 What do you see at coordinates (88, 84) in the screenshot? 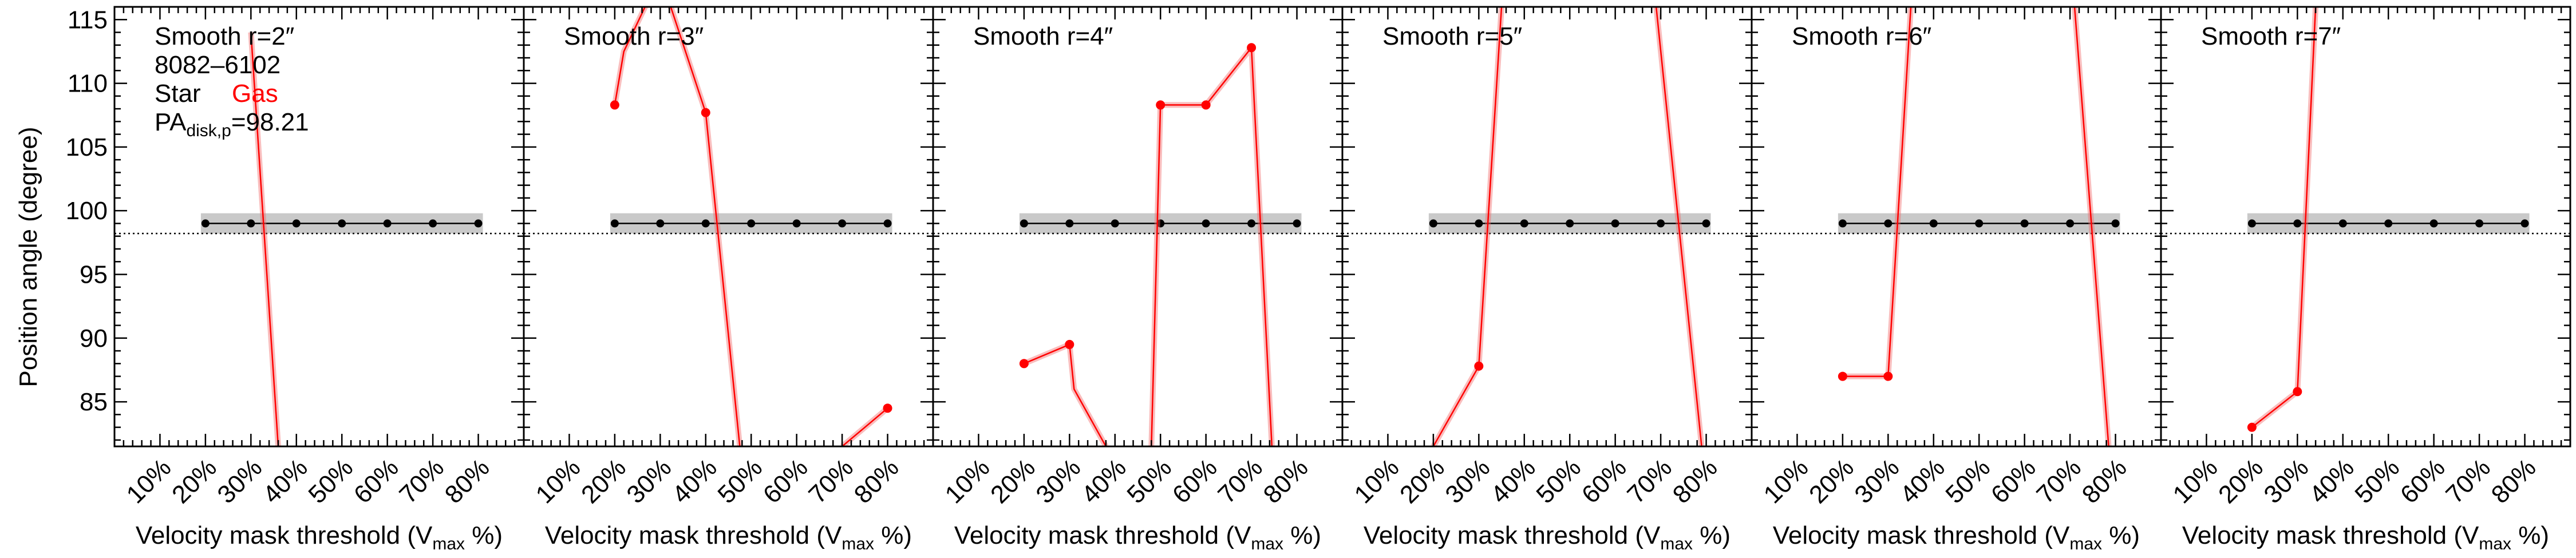
I see `y-tick-label: 110` at bounding box center [88, 84].